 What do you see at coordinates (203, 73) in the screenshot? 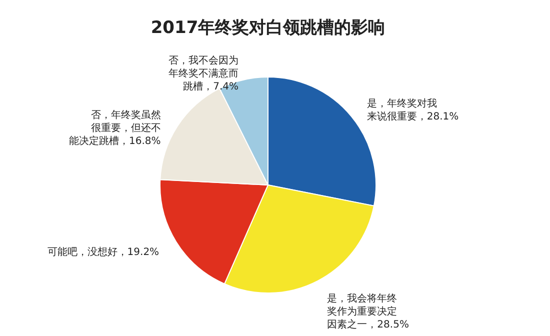
I see `slice-label: 否，我不会因为年终奖不满意而跳槽，7.4%` at bounding box center [203, 73].